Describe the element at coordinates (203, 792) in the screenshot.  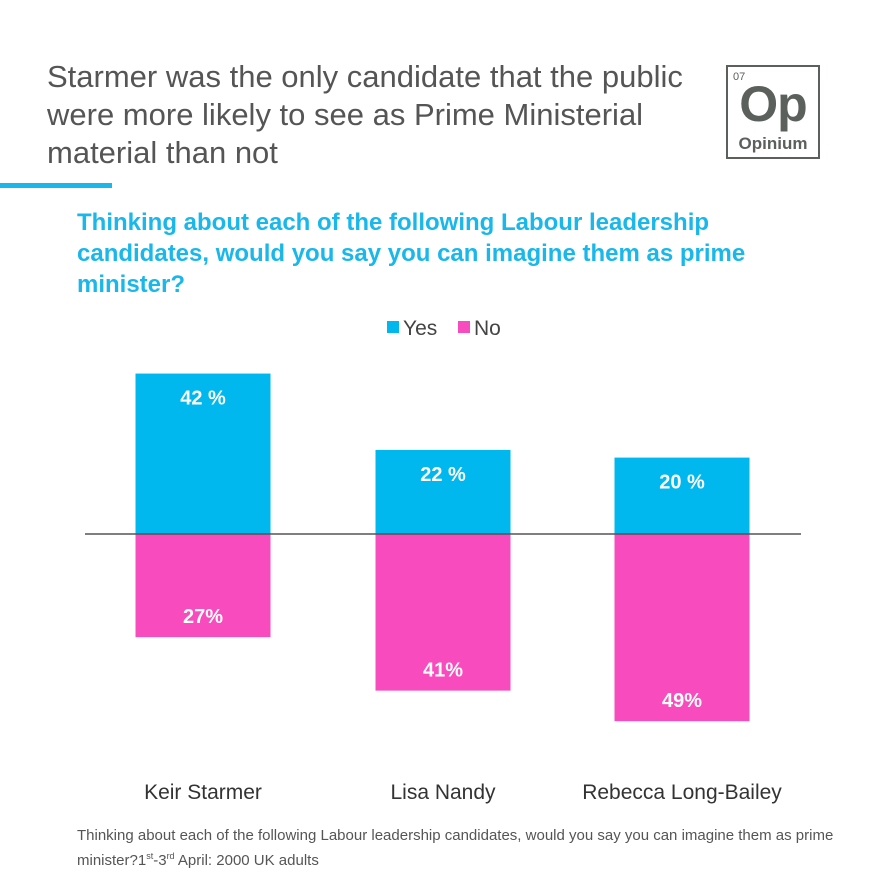
I see `category-label: Keir Starmer` at that location.